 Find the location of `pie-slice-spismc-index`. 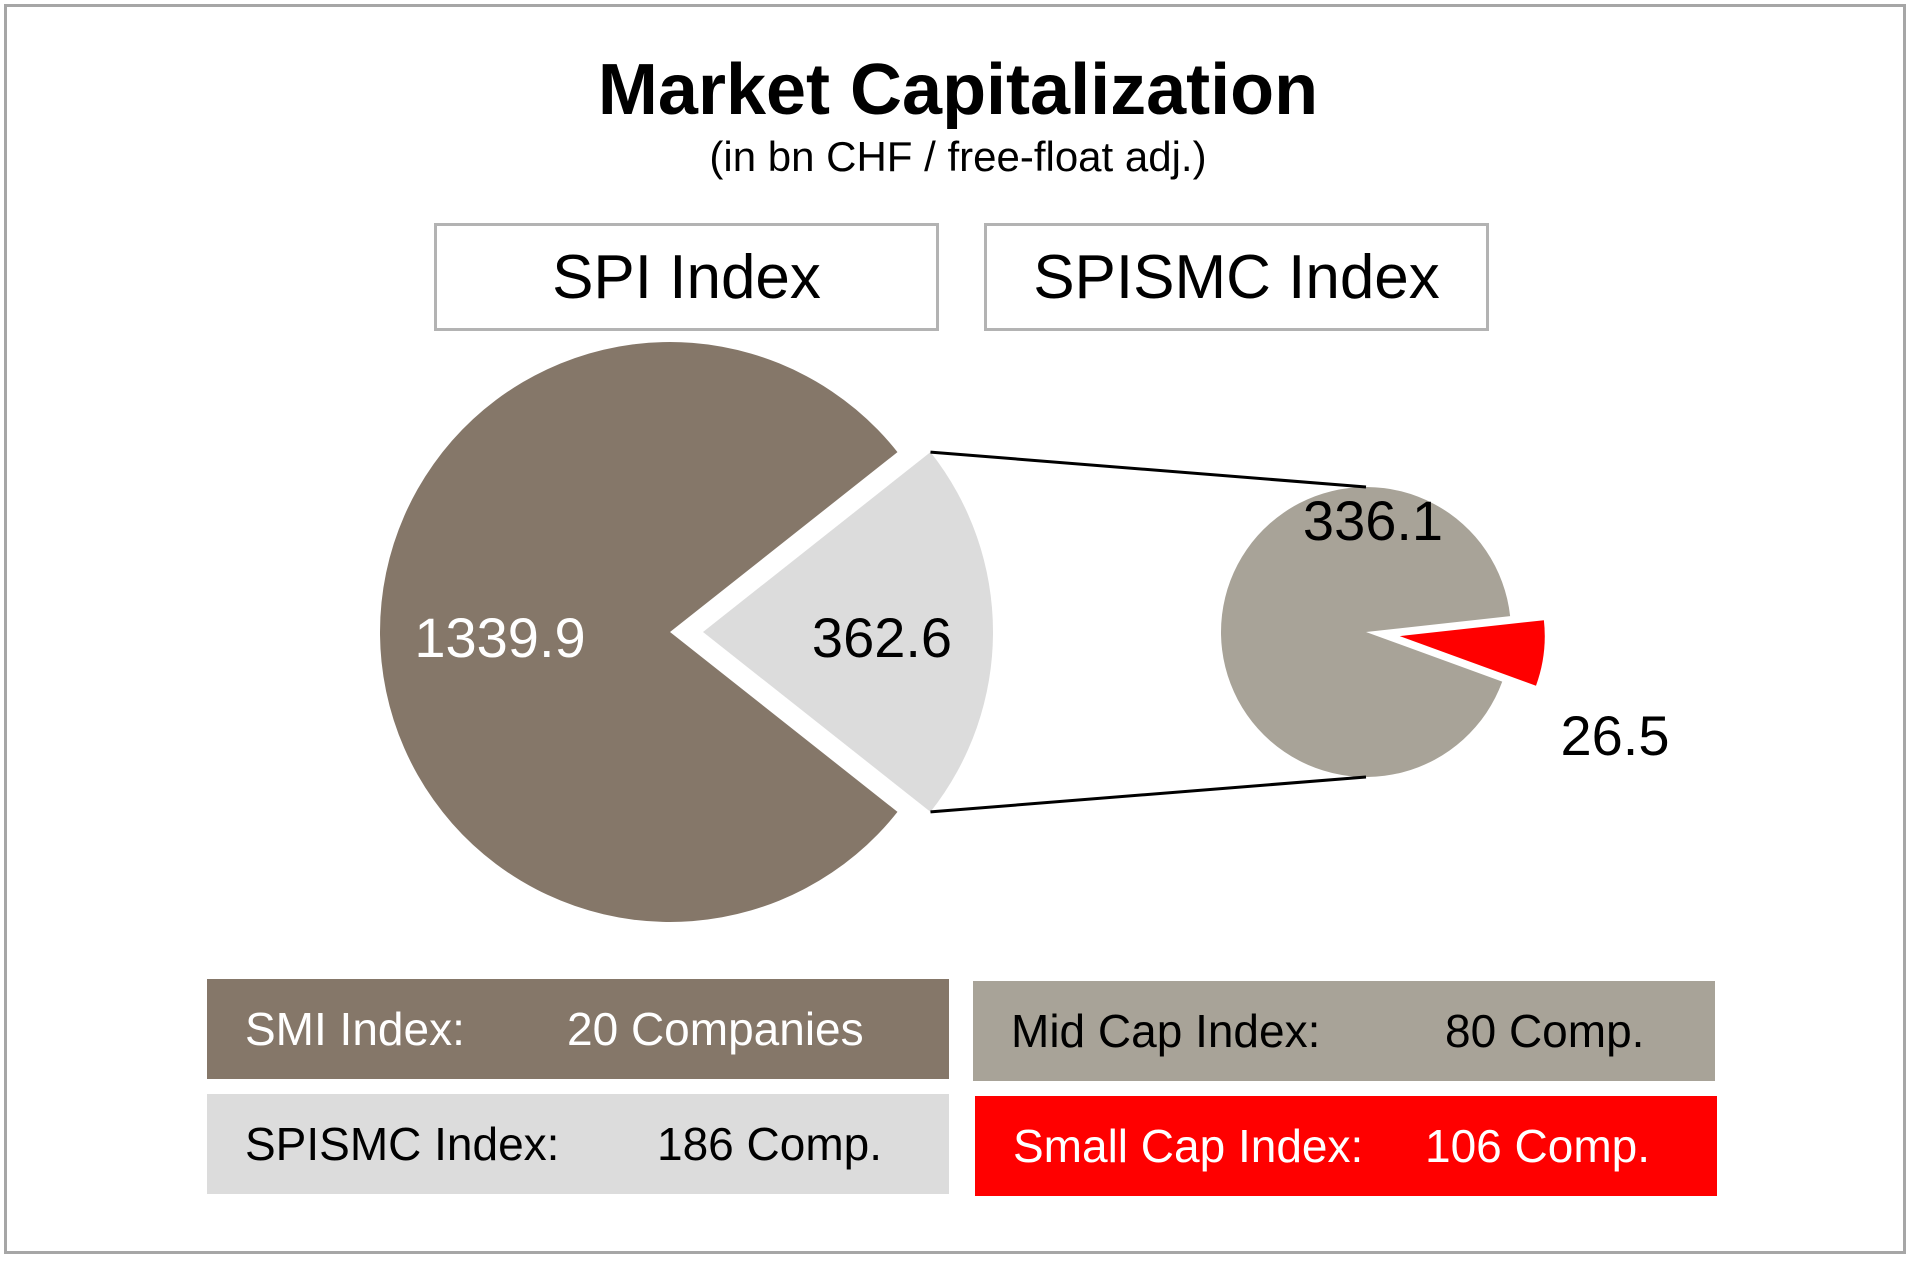

pie-slice-spismc-index is located at coordinates (848, 632).